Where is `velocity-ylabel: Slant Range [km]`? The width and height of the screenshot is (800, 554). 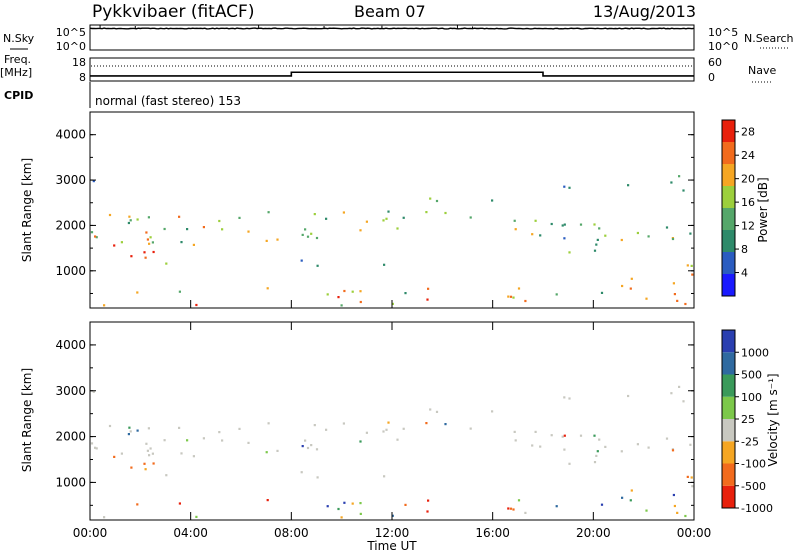 velocity-ylabel: Slant Range [km] is located at coordinates (27, 420).